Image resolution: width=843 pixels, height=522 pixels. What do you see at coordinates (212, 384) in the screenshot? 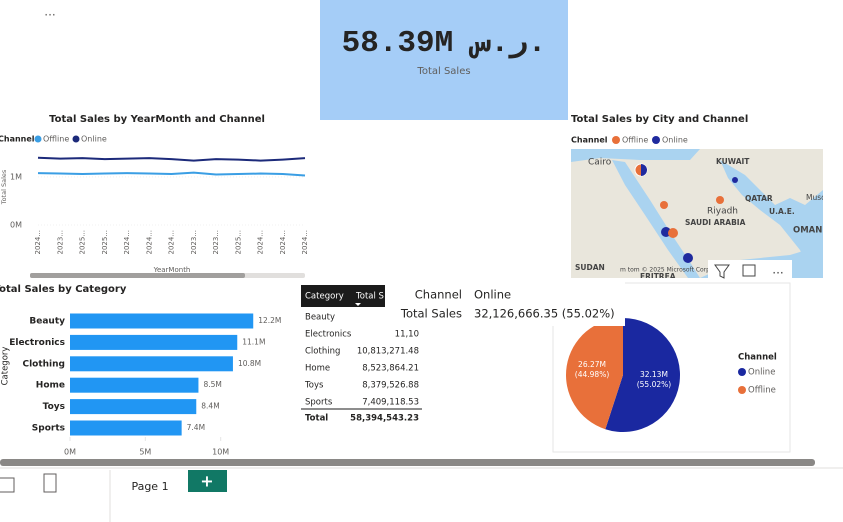
I see `data-label: 8.5M` at bounding box center [212, 384].